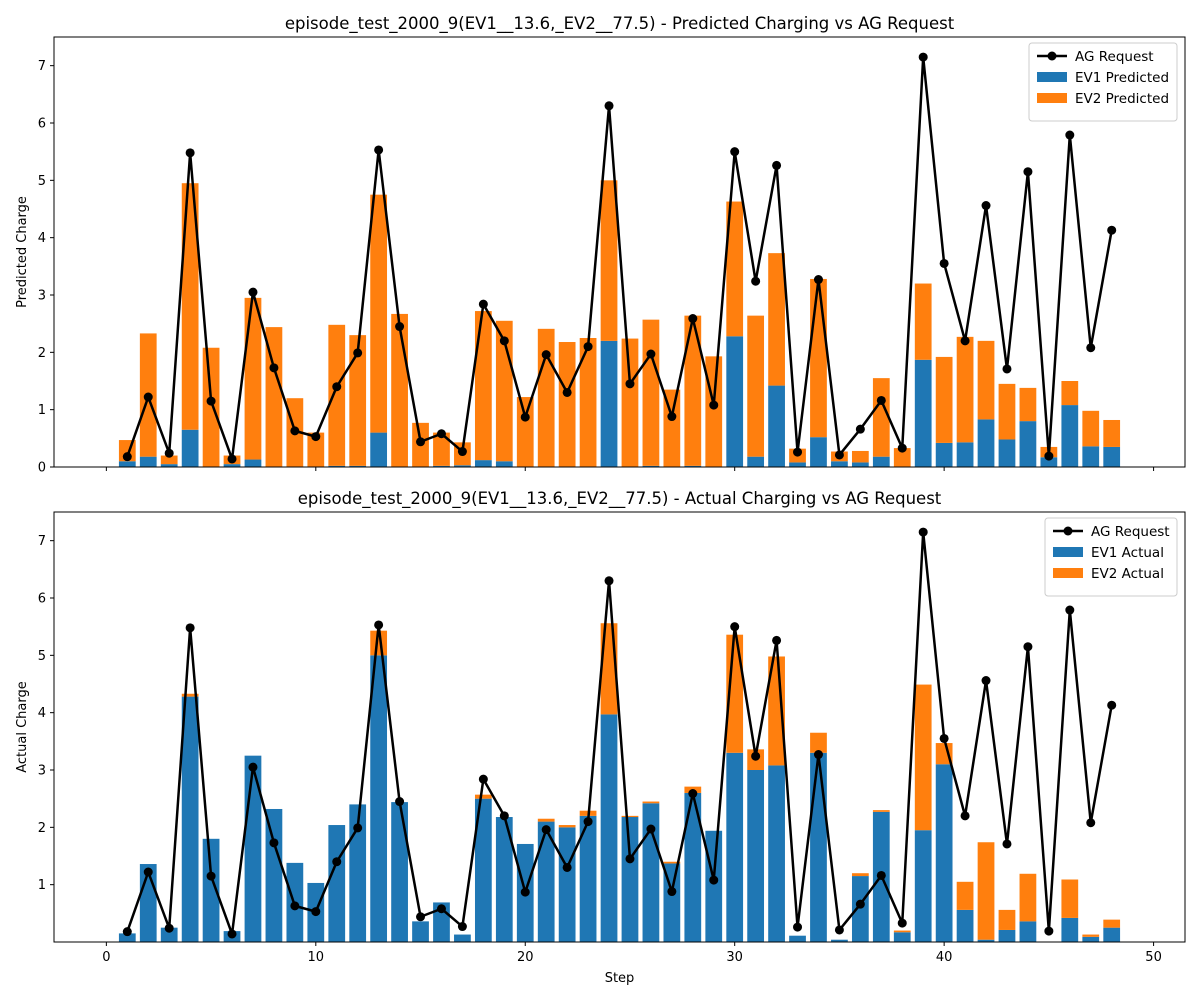  I want to click on y-tick-label: 5, so click(42, 181).